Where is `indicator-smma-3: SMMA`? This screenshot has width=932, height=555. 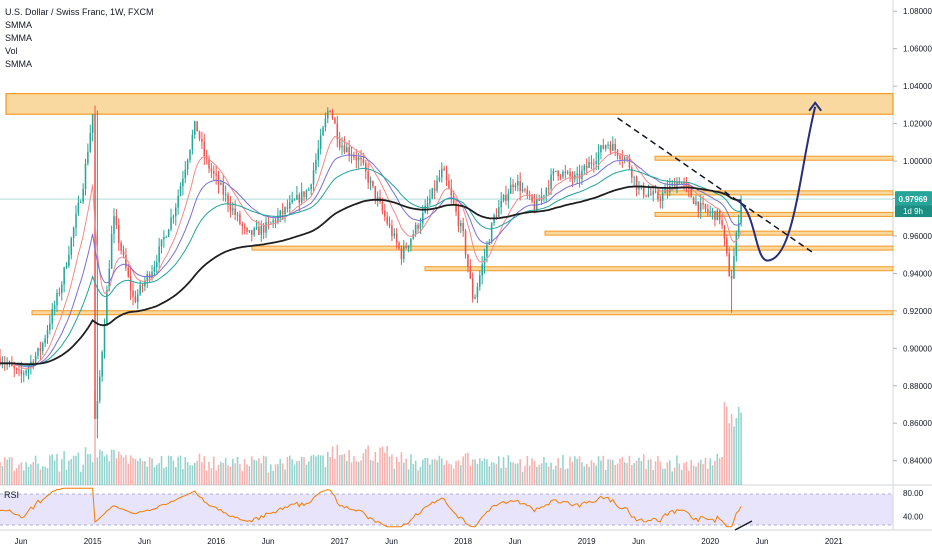
indicator-smma-3: SMMA is located at coordinates (18, 64).